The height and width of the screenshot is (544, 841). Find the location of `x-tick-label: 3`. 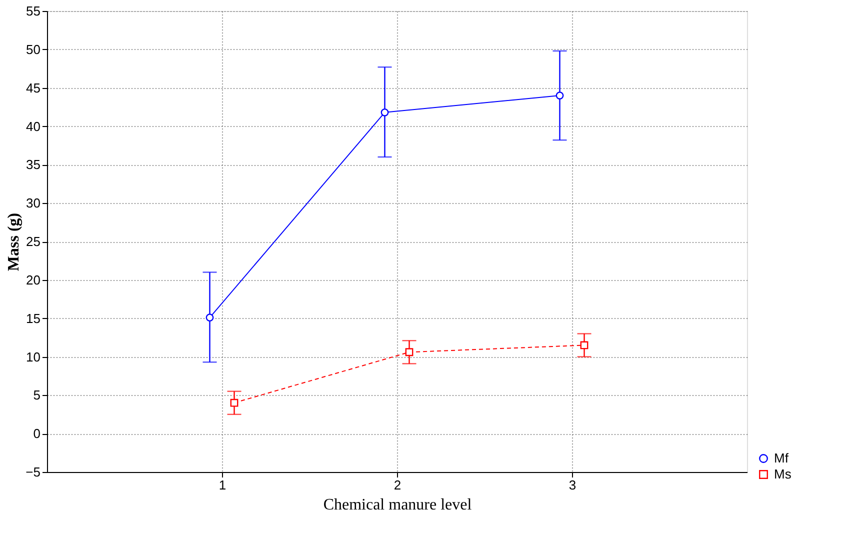

x-tick-label: 3 is located at coordinates (572, 485).